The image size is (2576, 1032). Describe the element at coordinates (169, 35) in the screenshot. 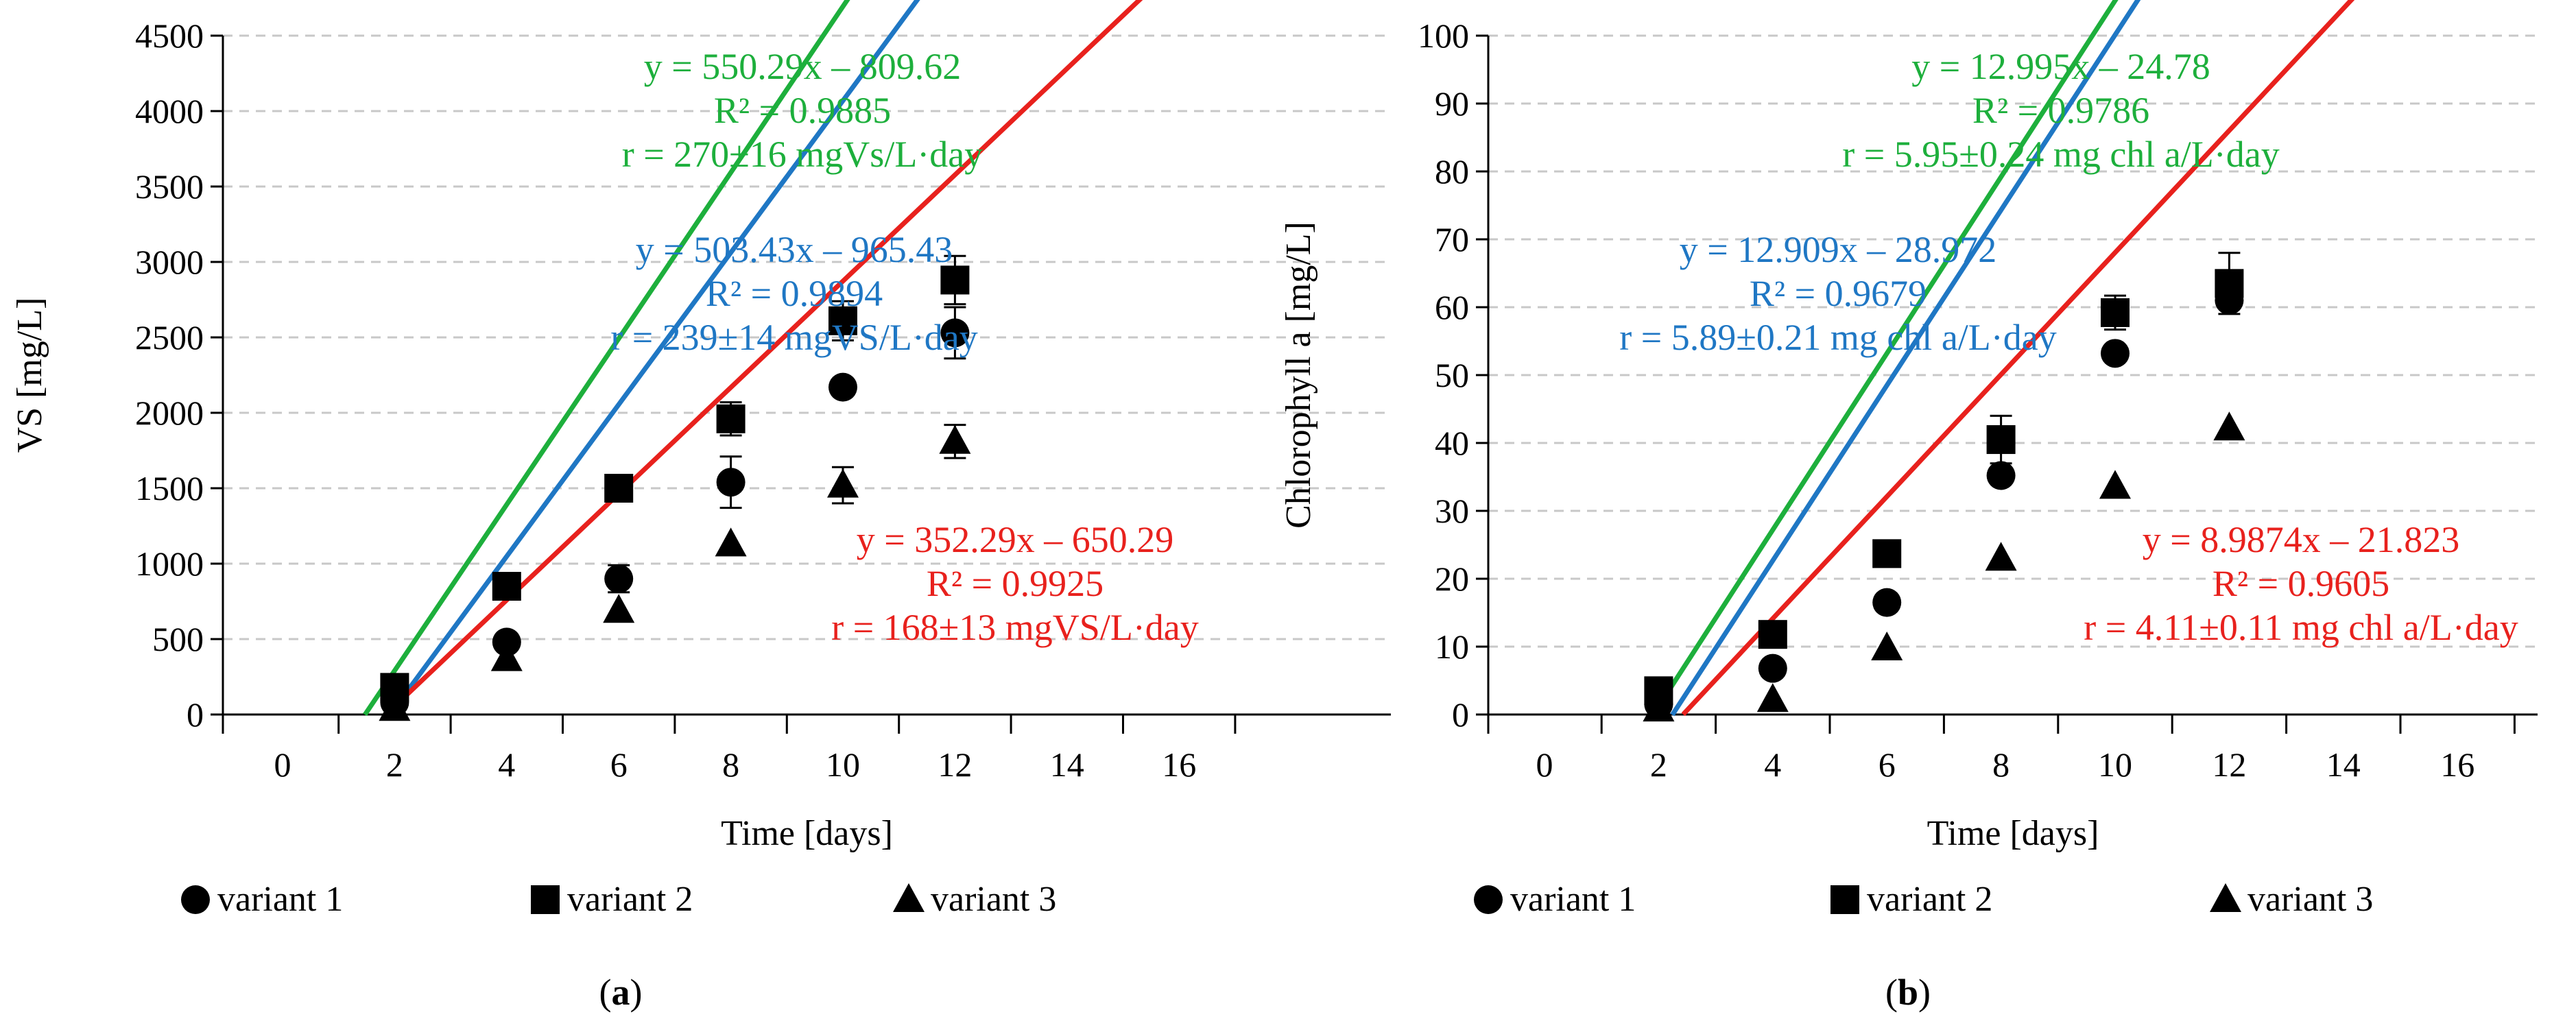

I see `y-tick-label: 4500` at that location.